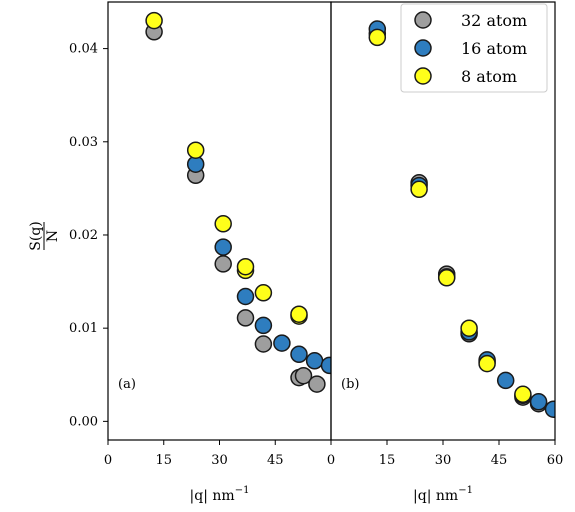 This screenshot has width=575, height=512. Describe the element at coordinates (489, 76) in the screenshot. I see `legend-label: 8 atom` at that location.